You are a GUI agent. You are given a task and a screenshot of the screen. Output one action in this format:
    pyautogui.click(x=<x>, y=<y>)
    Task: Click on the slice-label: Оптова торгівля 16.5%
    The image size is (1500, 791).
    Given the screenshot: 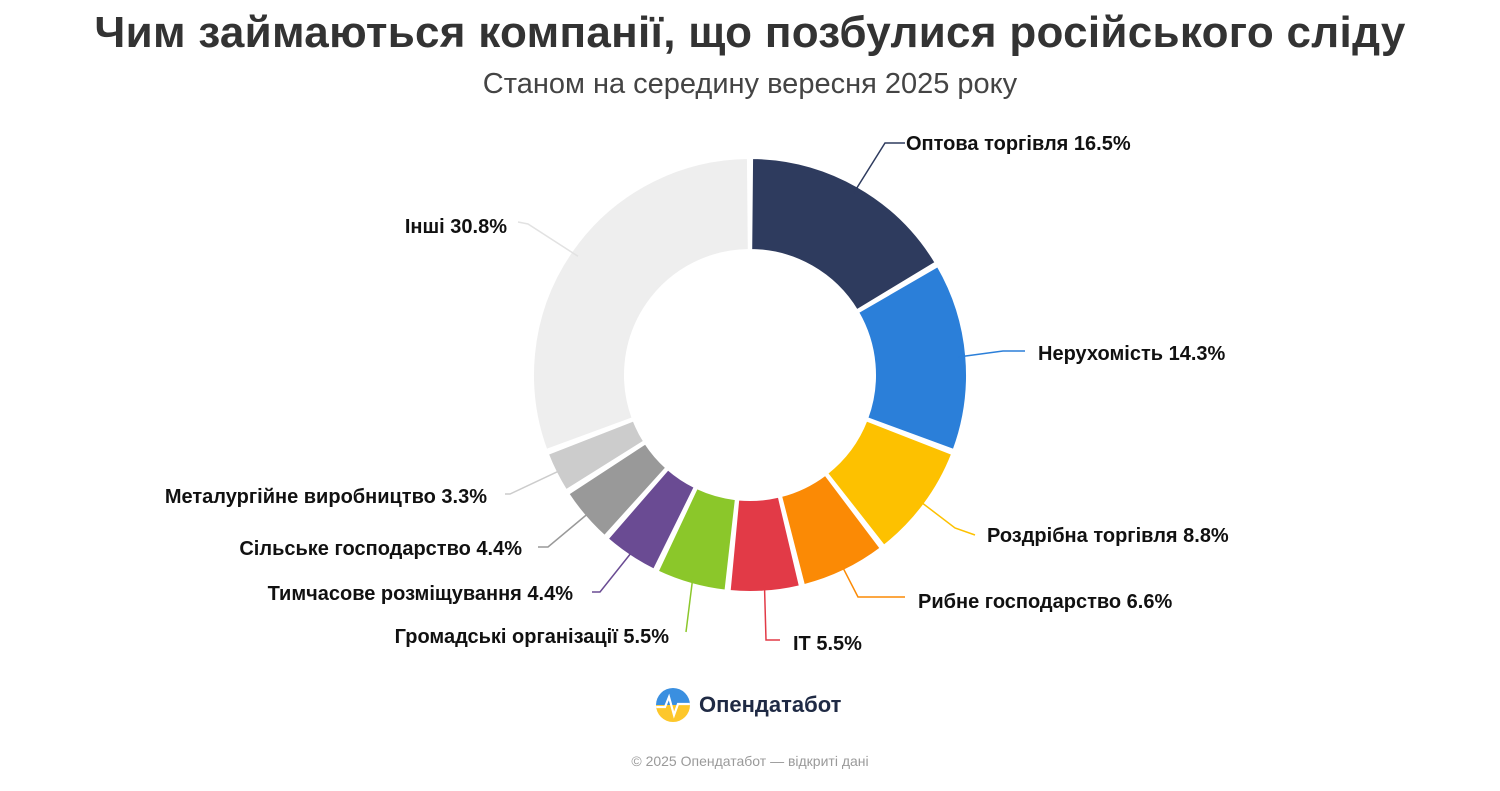 What is the action you would take?
    pyautogui.click(x=1018, y=144)
    